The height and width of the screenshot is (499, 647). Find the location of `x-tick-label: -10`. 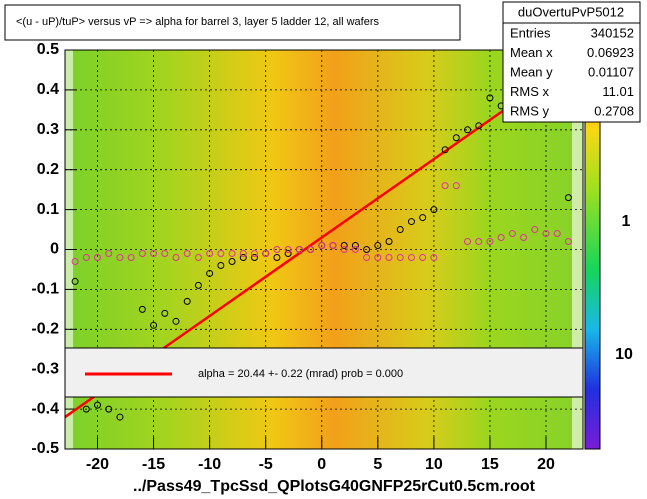

x-tick-label: -10 is located at coordinates (209, 464).